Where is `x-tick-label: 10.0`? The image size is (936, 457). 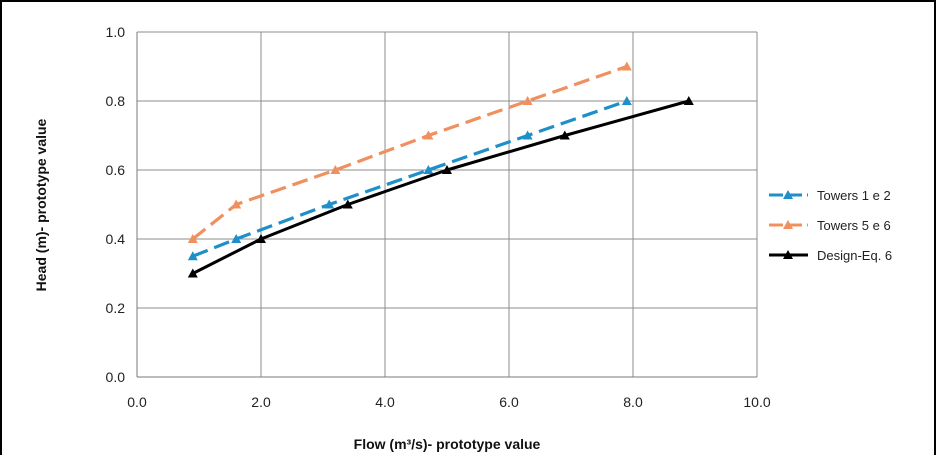
x-tick-label: 10.0 is located at coordinates (756, 402).